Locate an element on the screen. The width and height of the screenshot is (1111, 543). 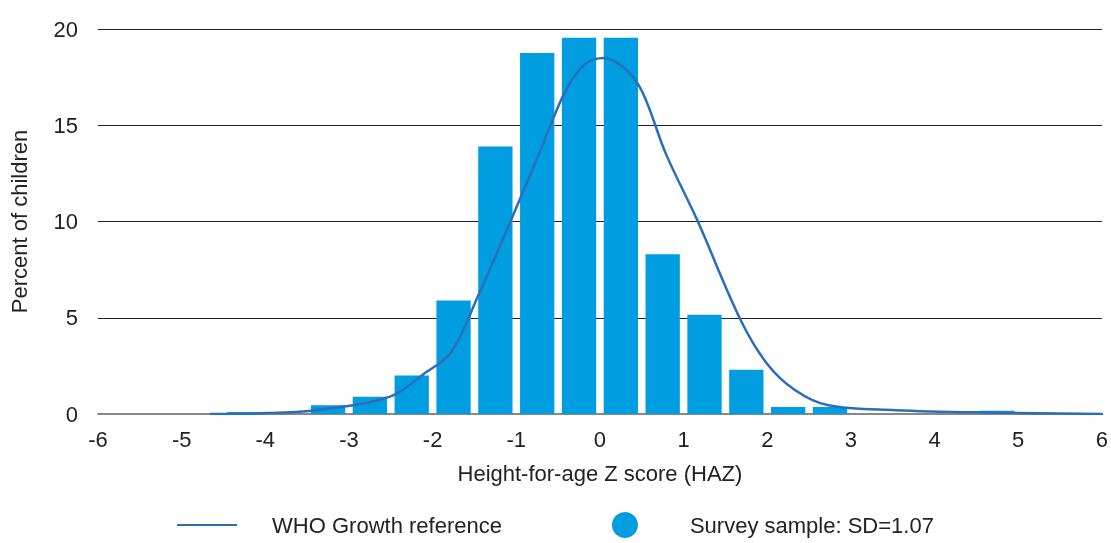
y-tick-label: 15 is located at coordinates (65, 125).